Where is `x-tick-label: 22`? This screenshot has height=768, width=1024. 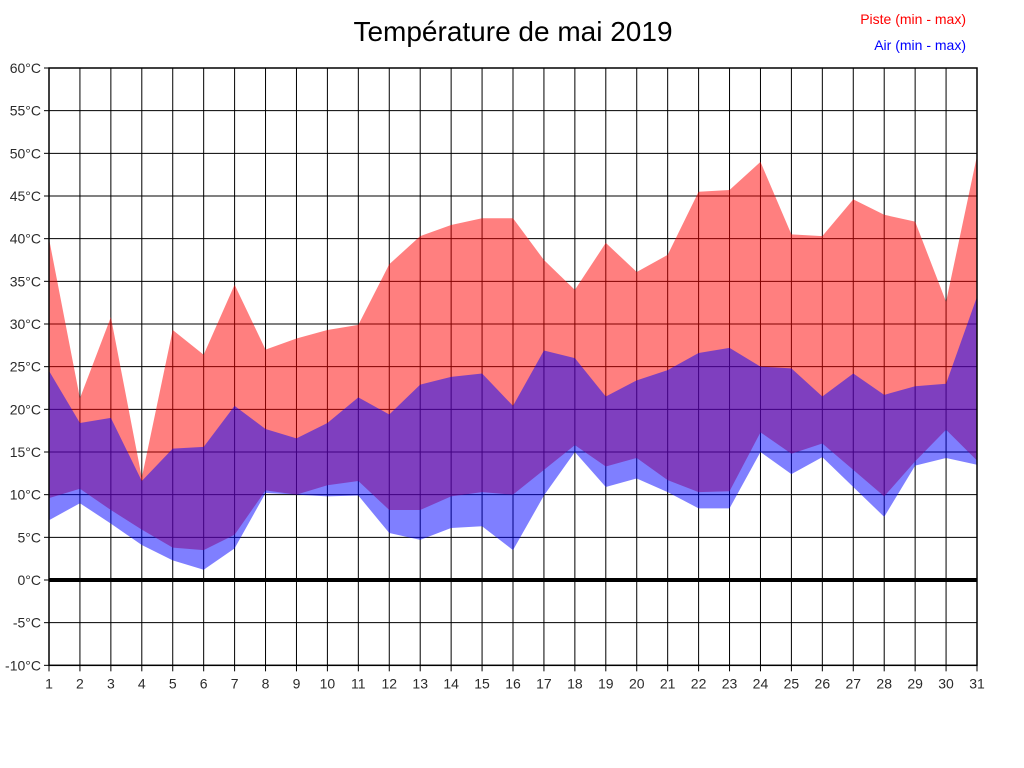 x-tick-label: 22 is located at coordinates (699, 683).